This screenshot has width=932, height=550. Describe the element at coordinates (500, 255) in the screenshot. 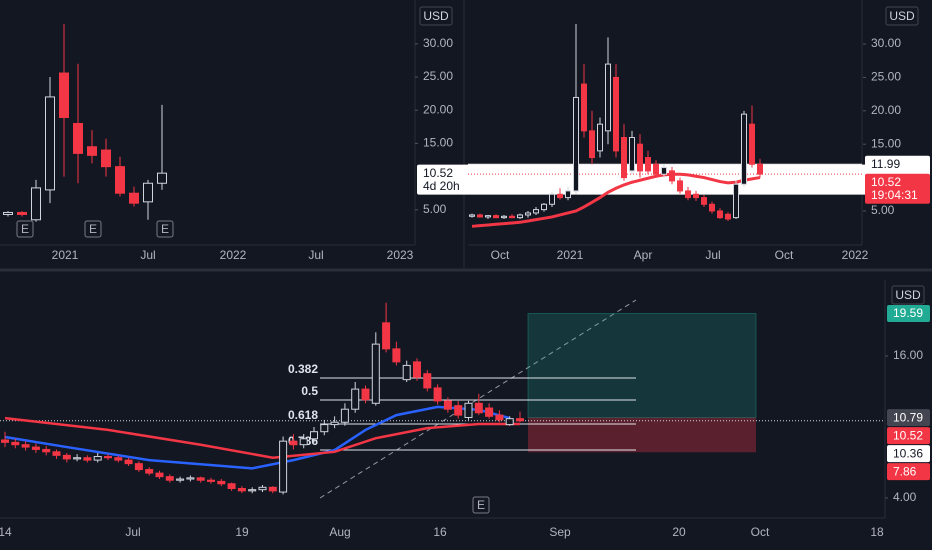

I see `time-label: Oct` at that location.